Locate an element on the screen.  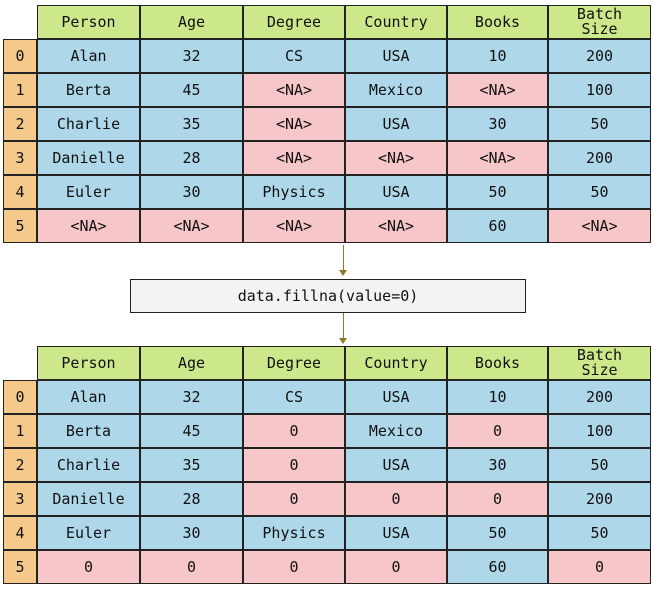
operation-code: data.fillna(value=0) is located at coordinates (328, 296).